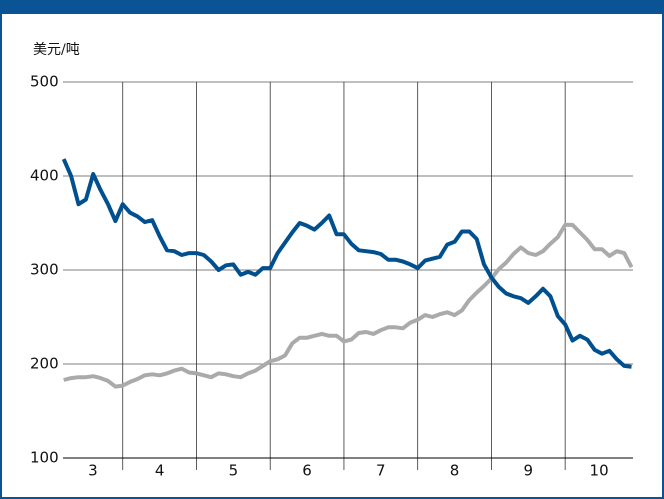 This screenshot has height=499, width=664. What do you see at coordinates (332, 7) in the screenshot?
I see `header-bar` at bounding box center [332, 7].